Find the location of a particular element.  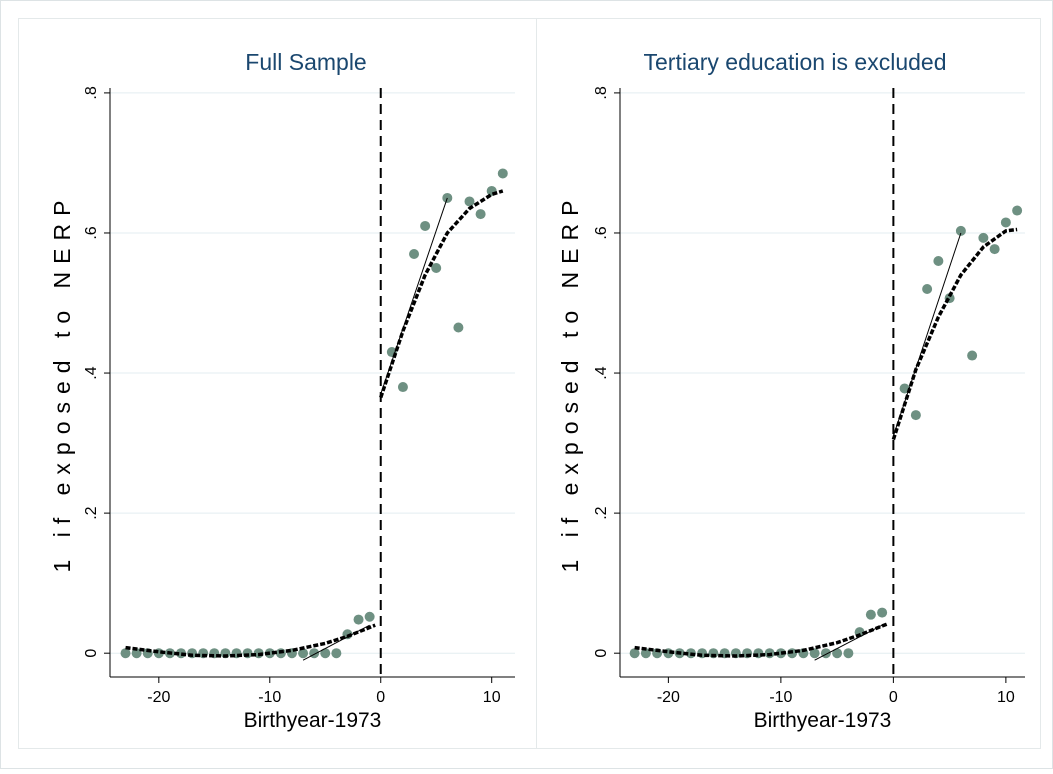

chart-title: Full Sample is located at coordinates (305, 62).